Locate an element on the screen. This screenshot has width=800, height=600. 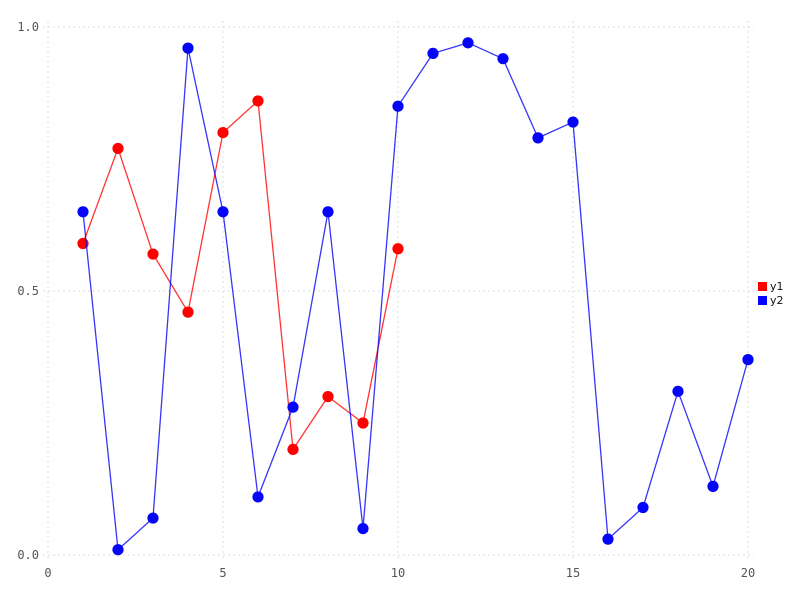
y-axis-tick-labels: 0.0 0.5 1.0 is located at coordinates (28, 291).